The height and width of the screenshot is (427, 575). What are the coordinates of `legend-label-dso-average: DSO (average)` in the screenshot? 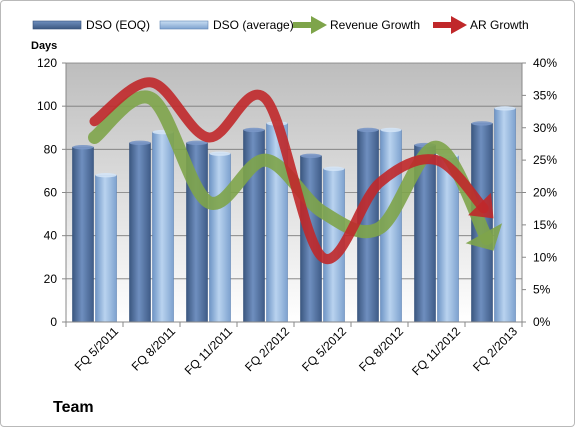 It's located at (253, 25).